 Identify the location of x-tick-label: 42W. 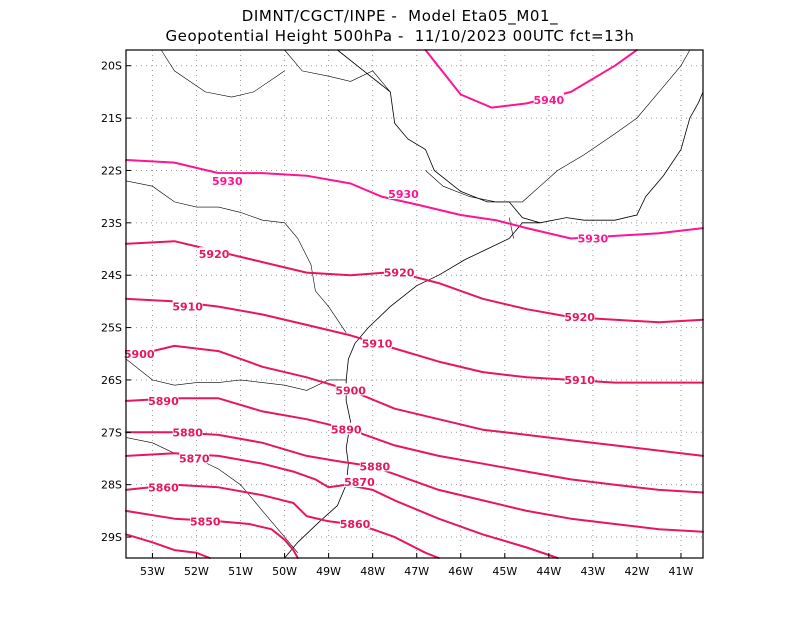
(636, 571).